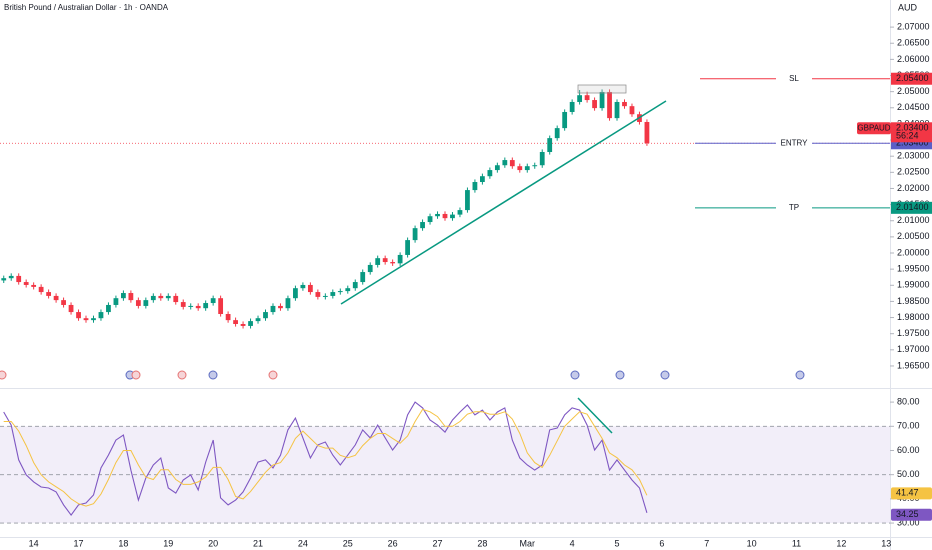 Image resolution: width=932 pixels, height=550 pixels. What do you see at coordinates (913, 26) in the screenshot?
I see `y-tick-label: 2.07000` at bounding box center [913, 26].